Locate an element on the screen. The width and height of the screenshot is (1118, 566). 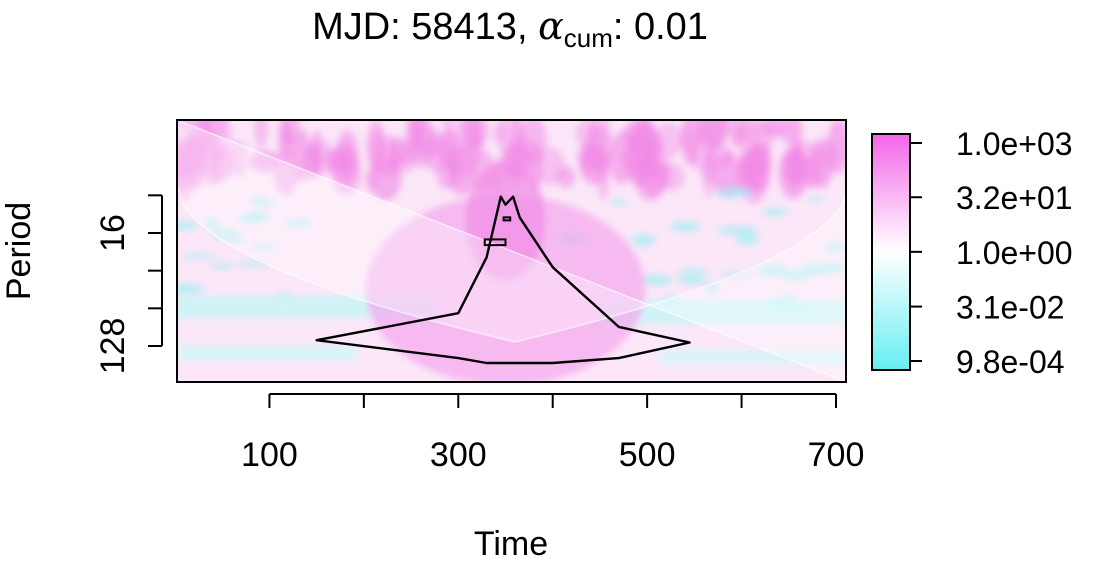
x-tick-label: 700 is located at coordinates (836, 455).